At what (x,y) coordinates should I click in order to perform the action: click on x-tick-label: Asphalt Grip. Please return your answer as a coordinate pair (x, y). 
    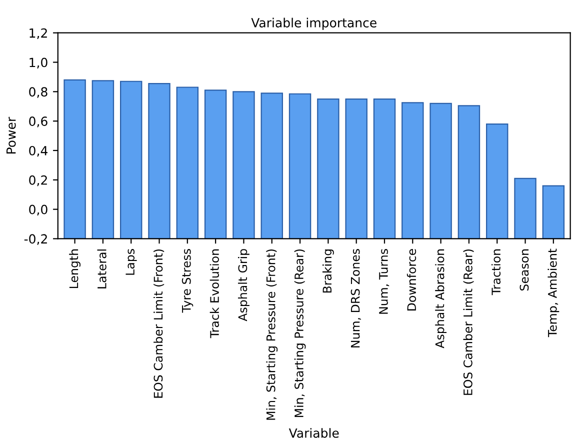
    Looking at the image, I should click on (244, 285).